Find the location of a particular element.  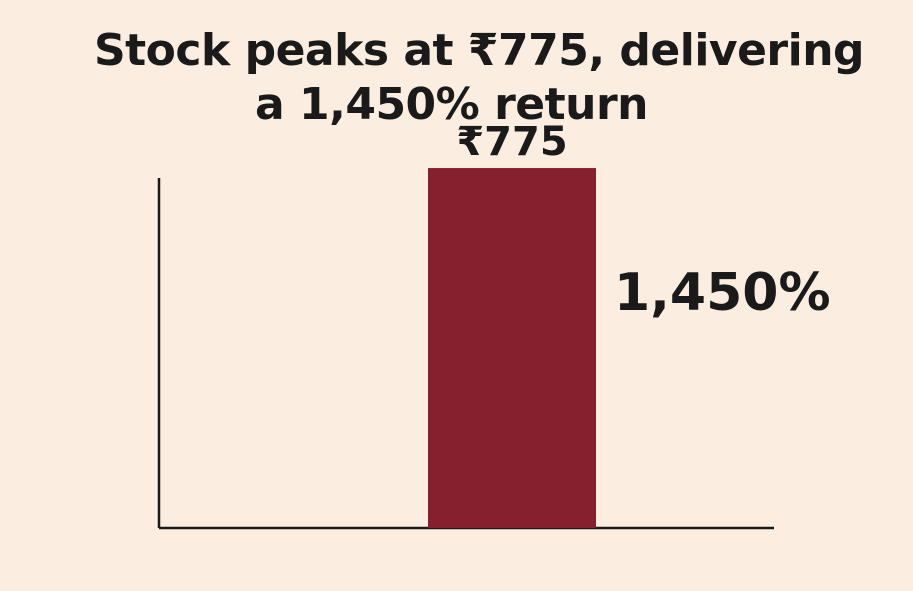

labels-group: ₹775 1,450% is located at coordinates (643, 221).